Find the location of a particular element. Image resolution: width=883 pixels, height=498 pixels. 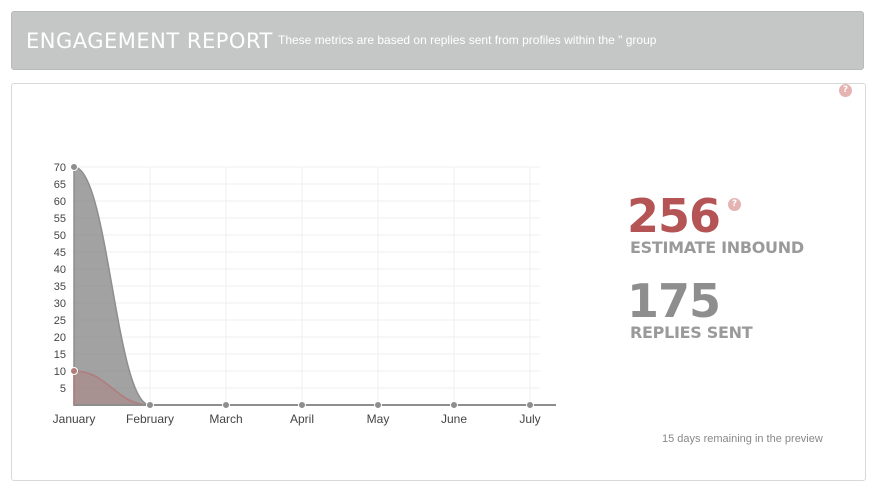

y-tick-label: 30 is located at coordinates (60, 304).